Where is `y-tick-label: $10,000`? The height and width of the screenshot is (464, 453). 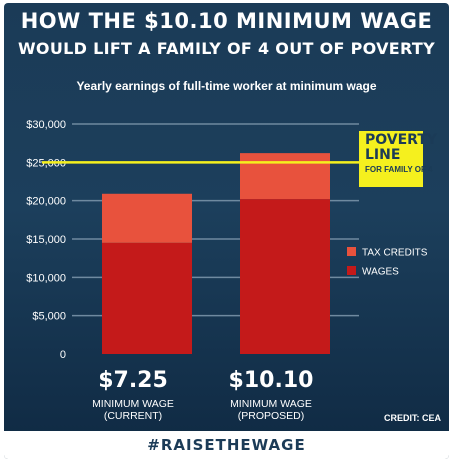
y-tick-label: $10,000 is located at coordinates (46, 278).